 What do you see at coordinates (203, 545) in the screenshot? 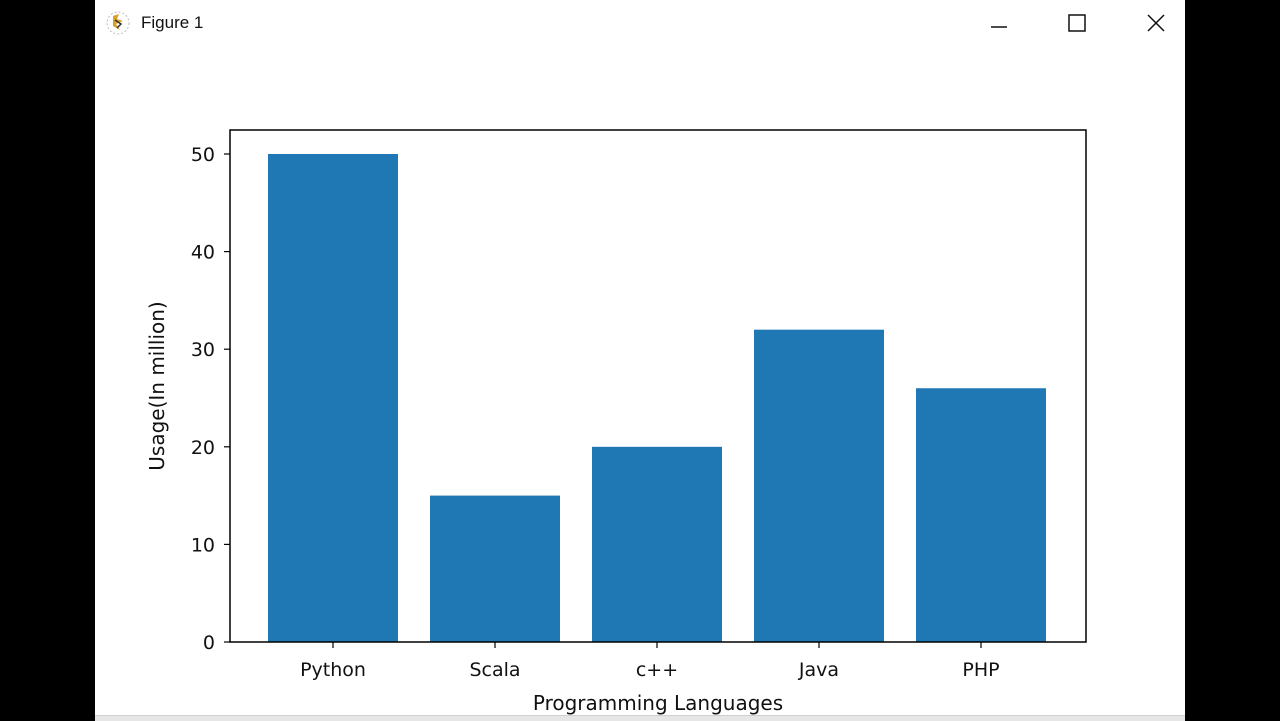
I see `y-tick-label: 10` at bounding box center [203, 545].